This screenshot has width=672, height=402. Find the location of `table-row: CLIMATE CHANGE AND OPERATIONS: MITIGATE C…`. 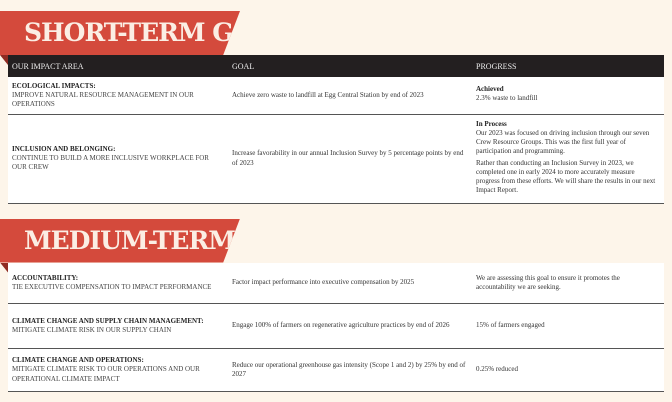

table-row: CLIMATE CHANGE AND OPERATIONS: MITIGATE C… is located at coordinates (336, 370).